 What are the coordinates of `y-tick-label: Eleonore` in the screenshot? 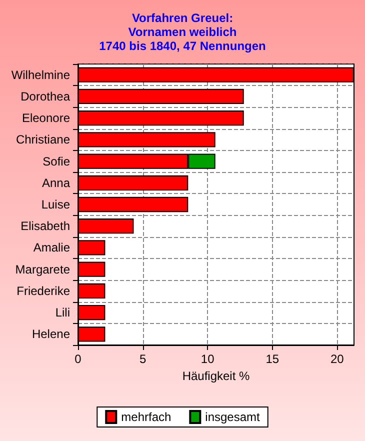 It's located at (46, 118).